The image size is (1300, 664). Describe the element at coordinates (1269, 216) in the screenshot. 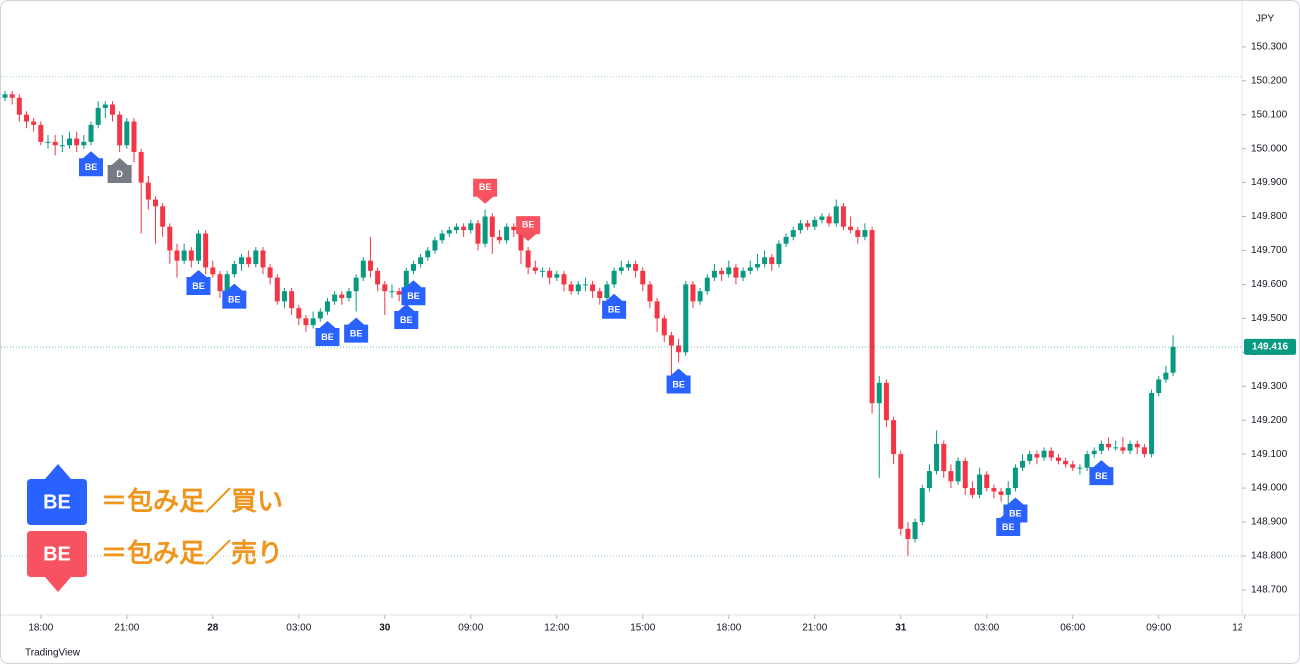

I see `y-tick-label: 149.800` at that location.